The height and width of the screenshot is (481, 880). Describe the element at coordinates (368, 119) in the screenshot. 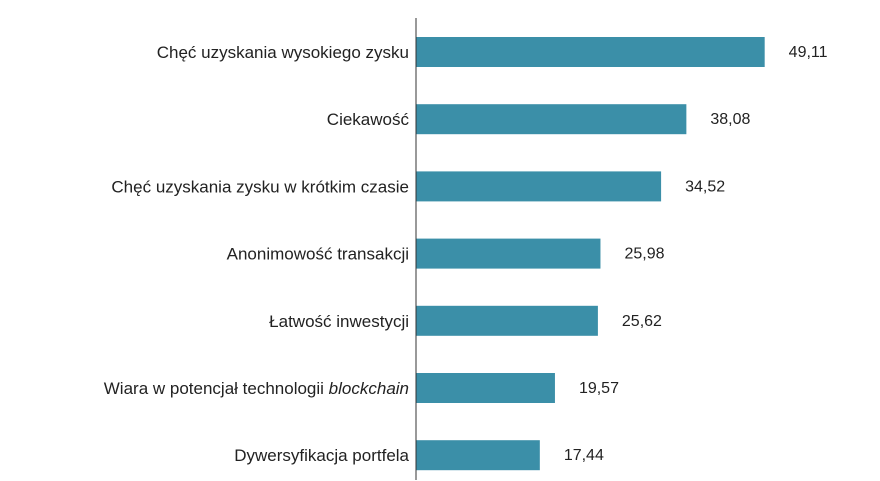

I see `category-label: Ciekawość` at that location.